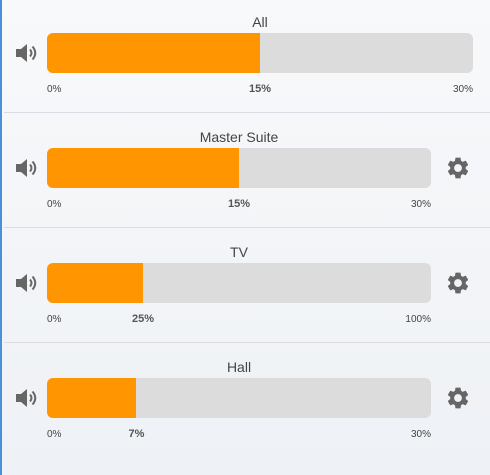 Image resolution: width=490 pixels, height=475 pixels. I want to click on slider-max-label: 100%, so click(418, 319).